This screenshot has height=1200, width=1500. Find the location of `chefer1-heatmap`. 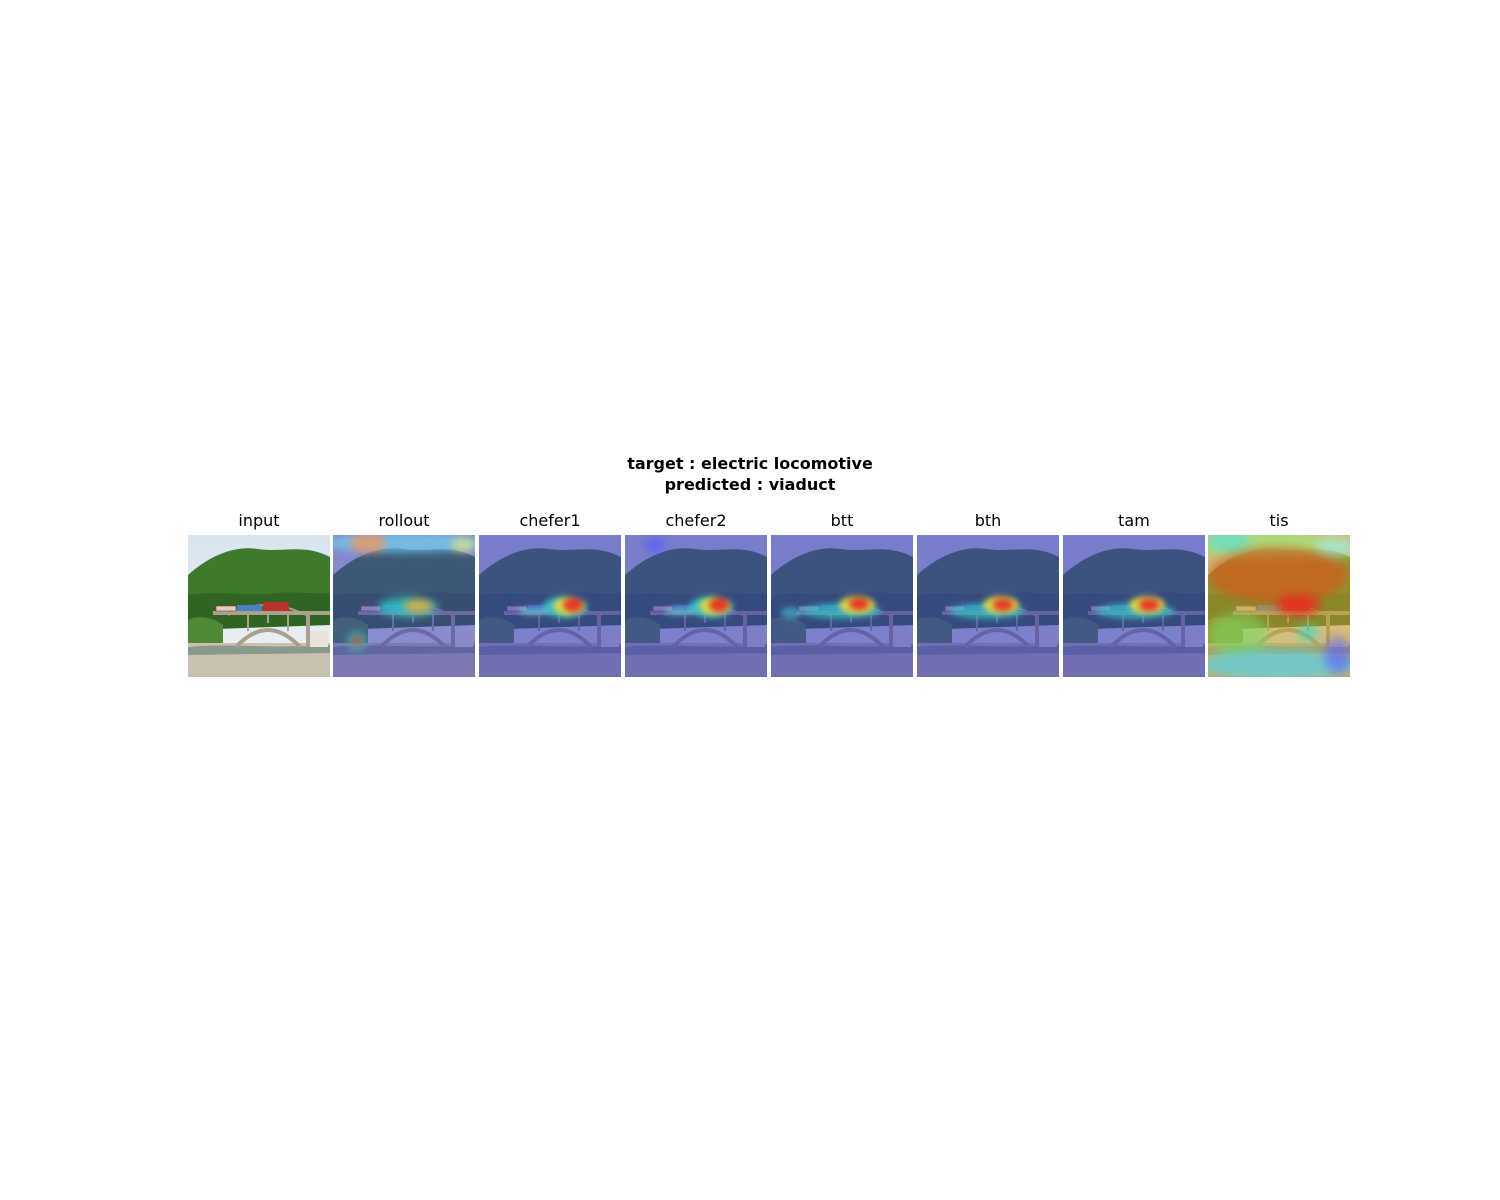

chefer1-heatmap is located at coordinates (550, 606).